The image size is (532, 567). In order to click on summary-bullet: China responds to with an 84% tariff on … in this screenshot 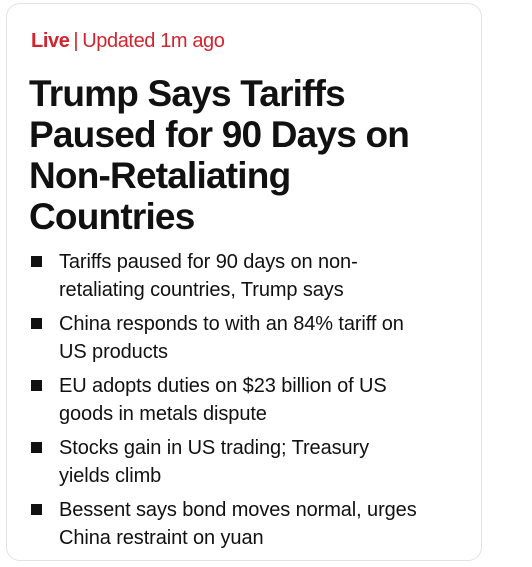, I will do `click(254, 338)`.